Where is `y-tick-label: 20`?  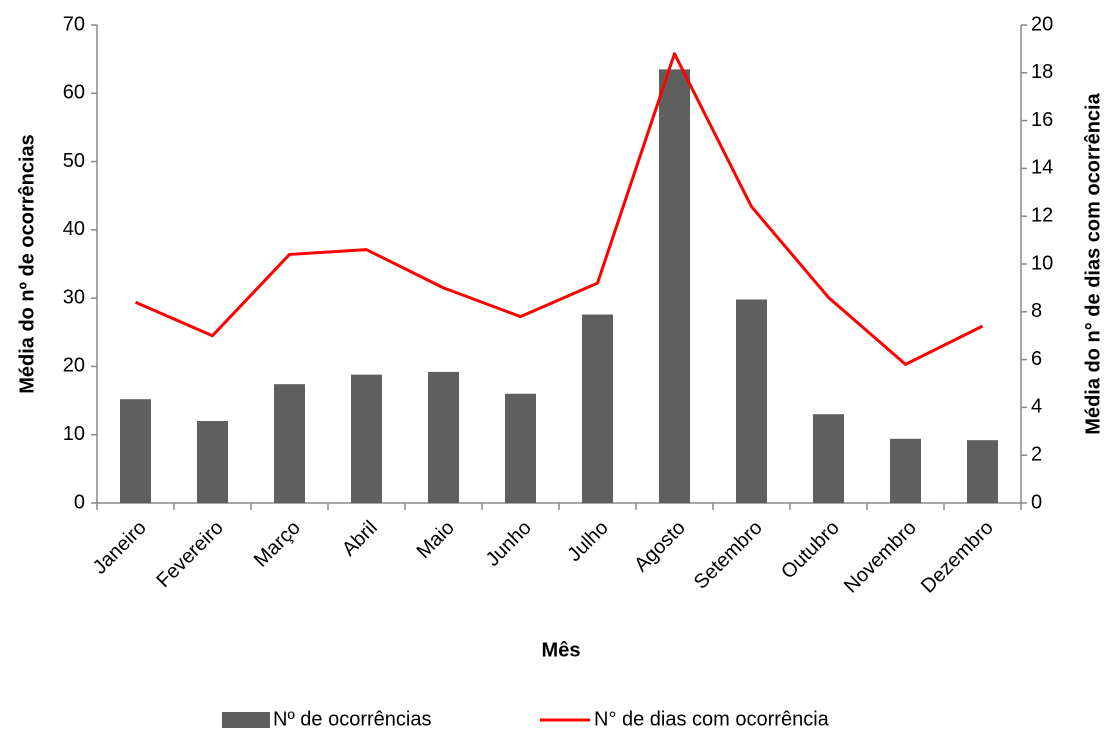 y-tick-label: 20 is located at coordinates (74, 366).